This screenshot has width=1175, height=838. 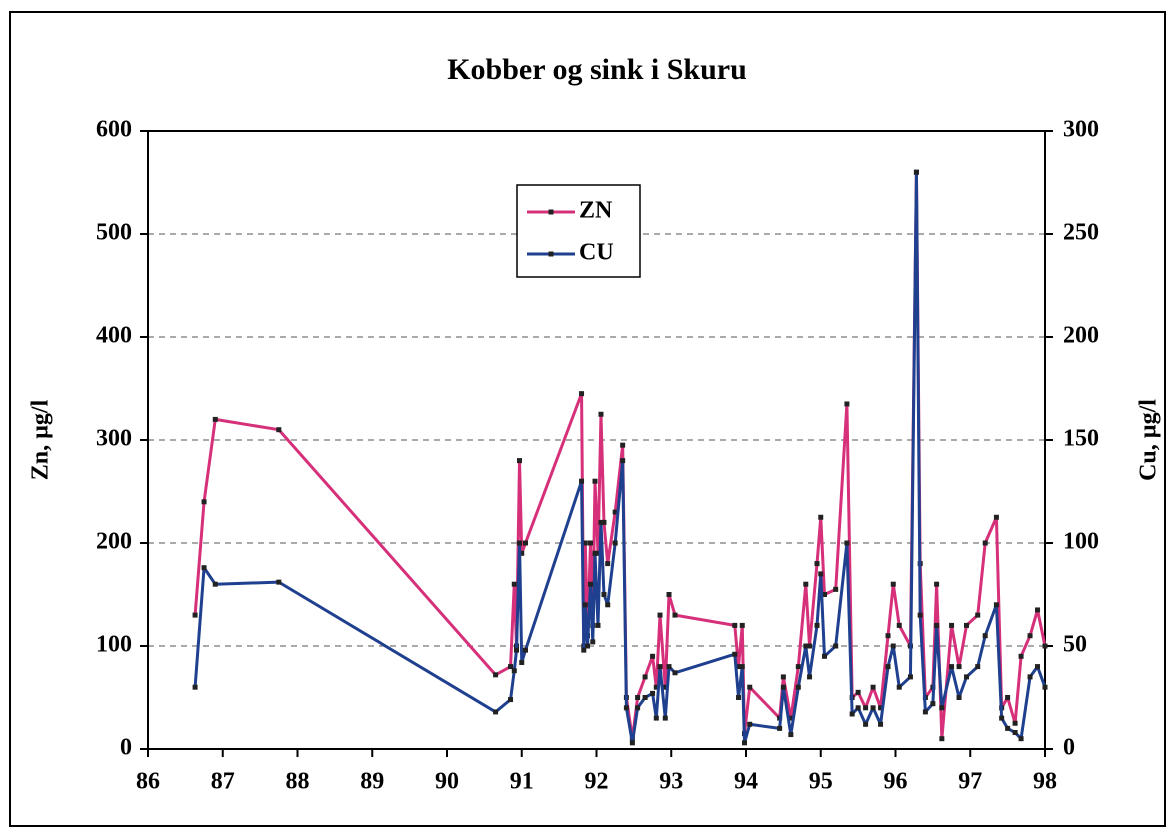 I want to click on y2-tick-label: 200, so click(x=1081, y=336).